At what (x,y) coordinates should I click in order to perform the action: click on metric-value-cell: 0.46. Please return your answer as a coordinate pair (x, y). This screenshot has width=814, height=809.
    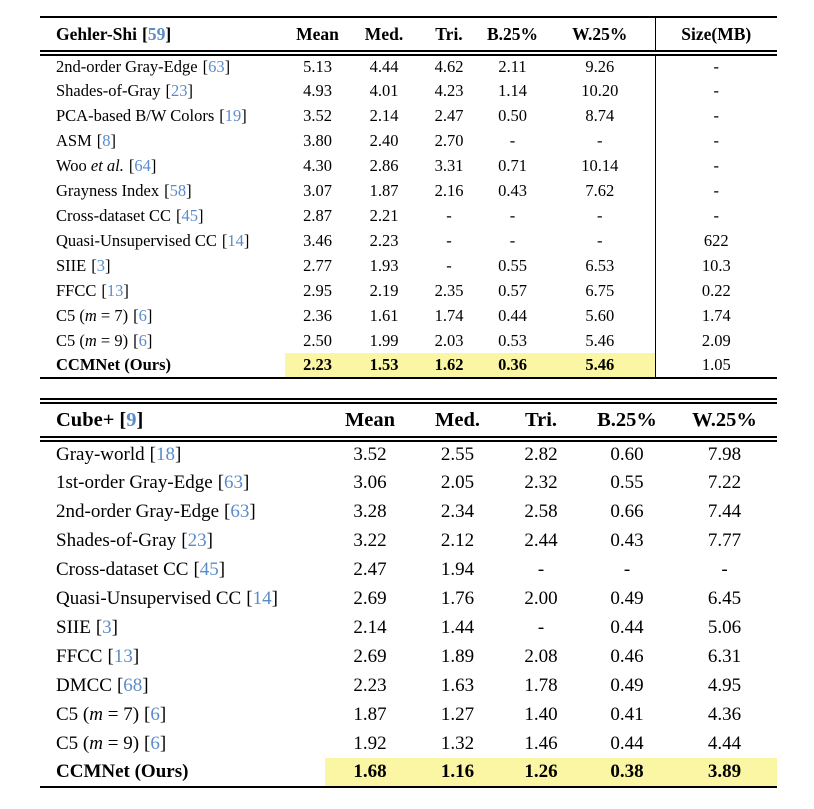
    Looking at the image, I should click on (627, 656).